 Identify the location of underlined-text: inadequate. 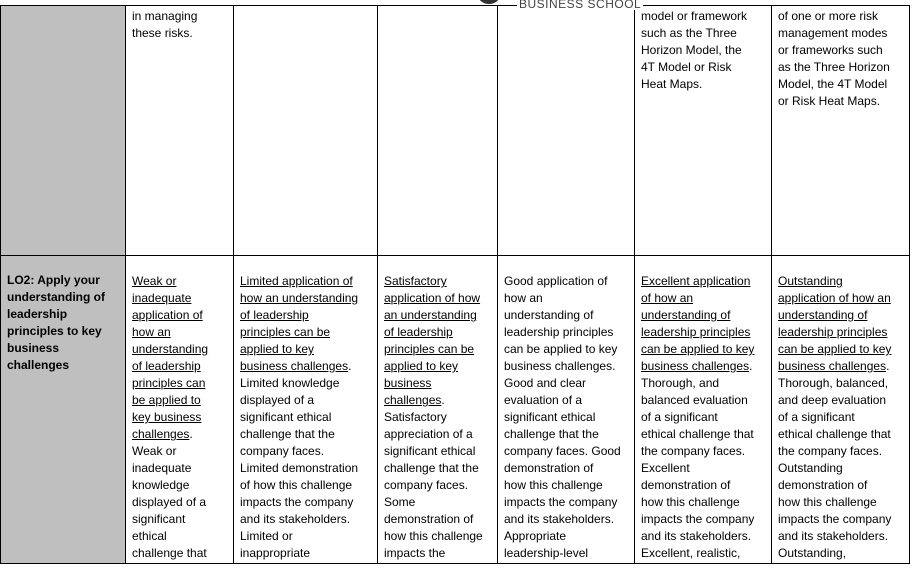
(162, 298).